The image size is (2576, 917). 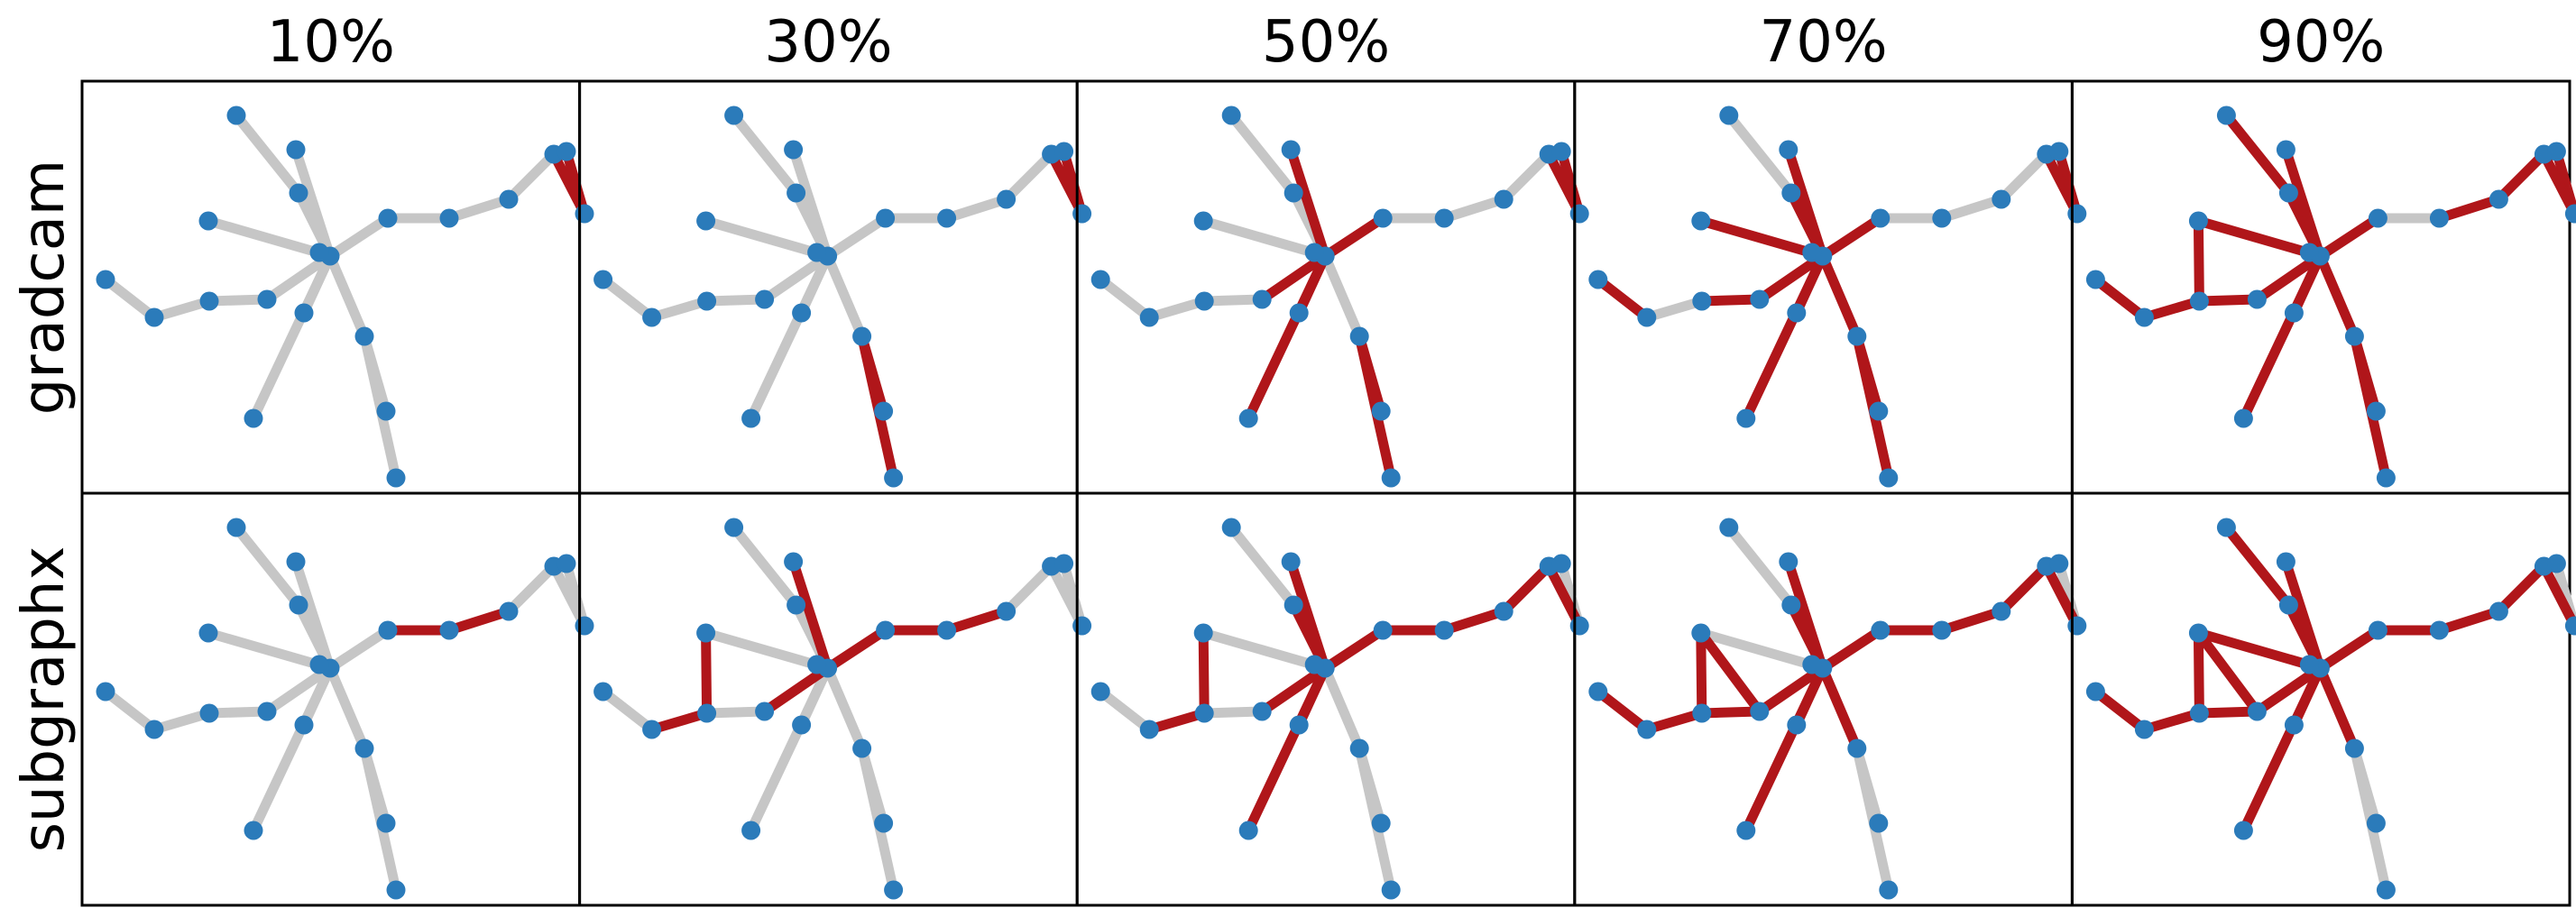 I want to click on column-title: 30%, so click(x=828, y=42).